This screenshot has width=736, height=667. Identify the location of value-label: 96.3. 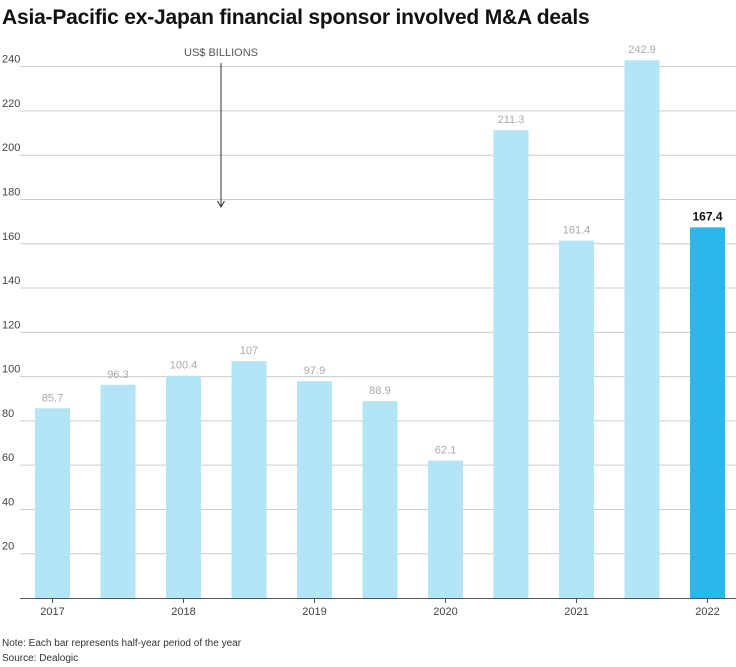
(117, 375).